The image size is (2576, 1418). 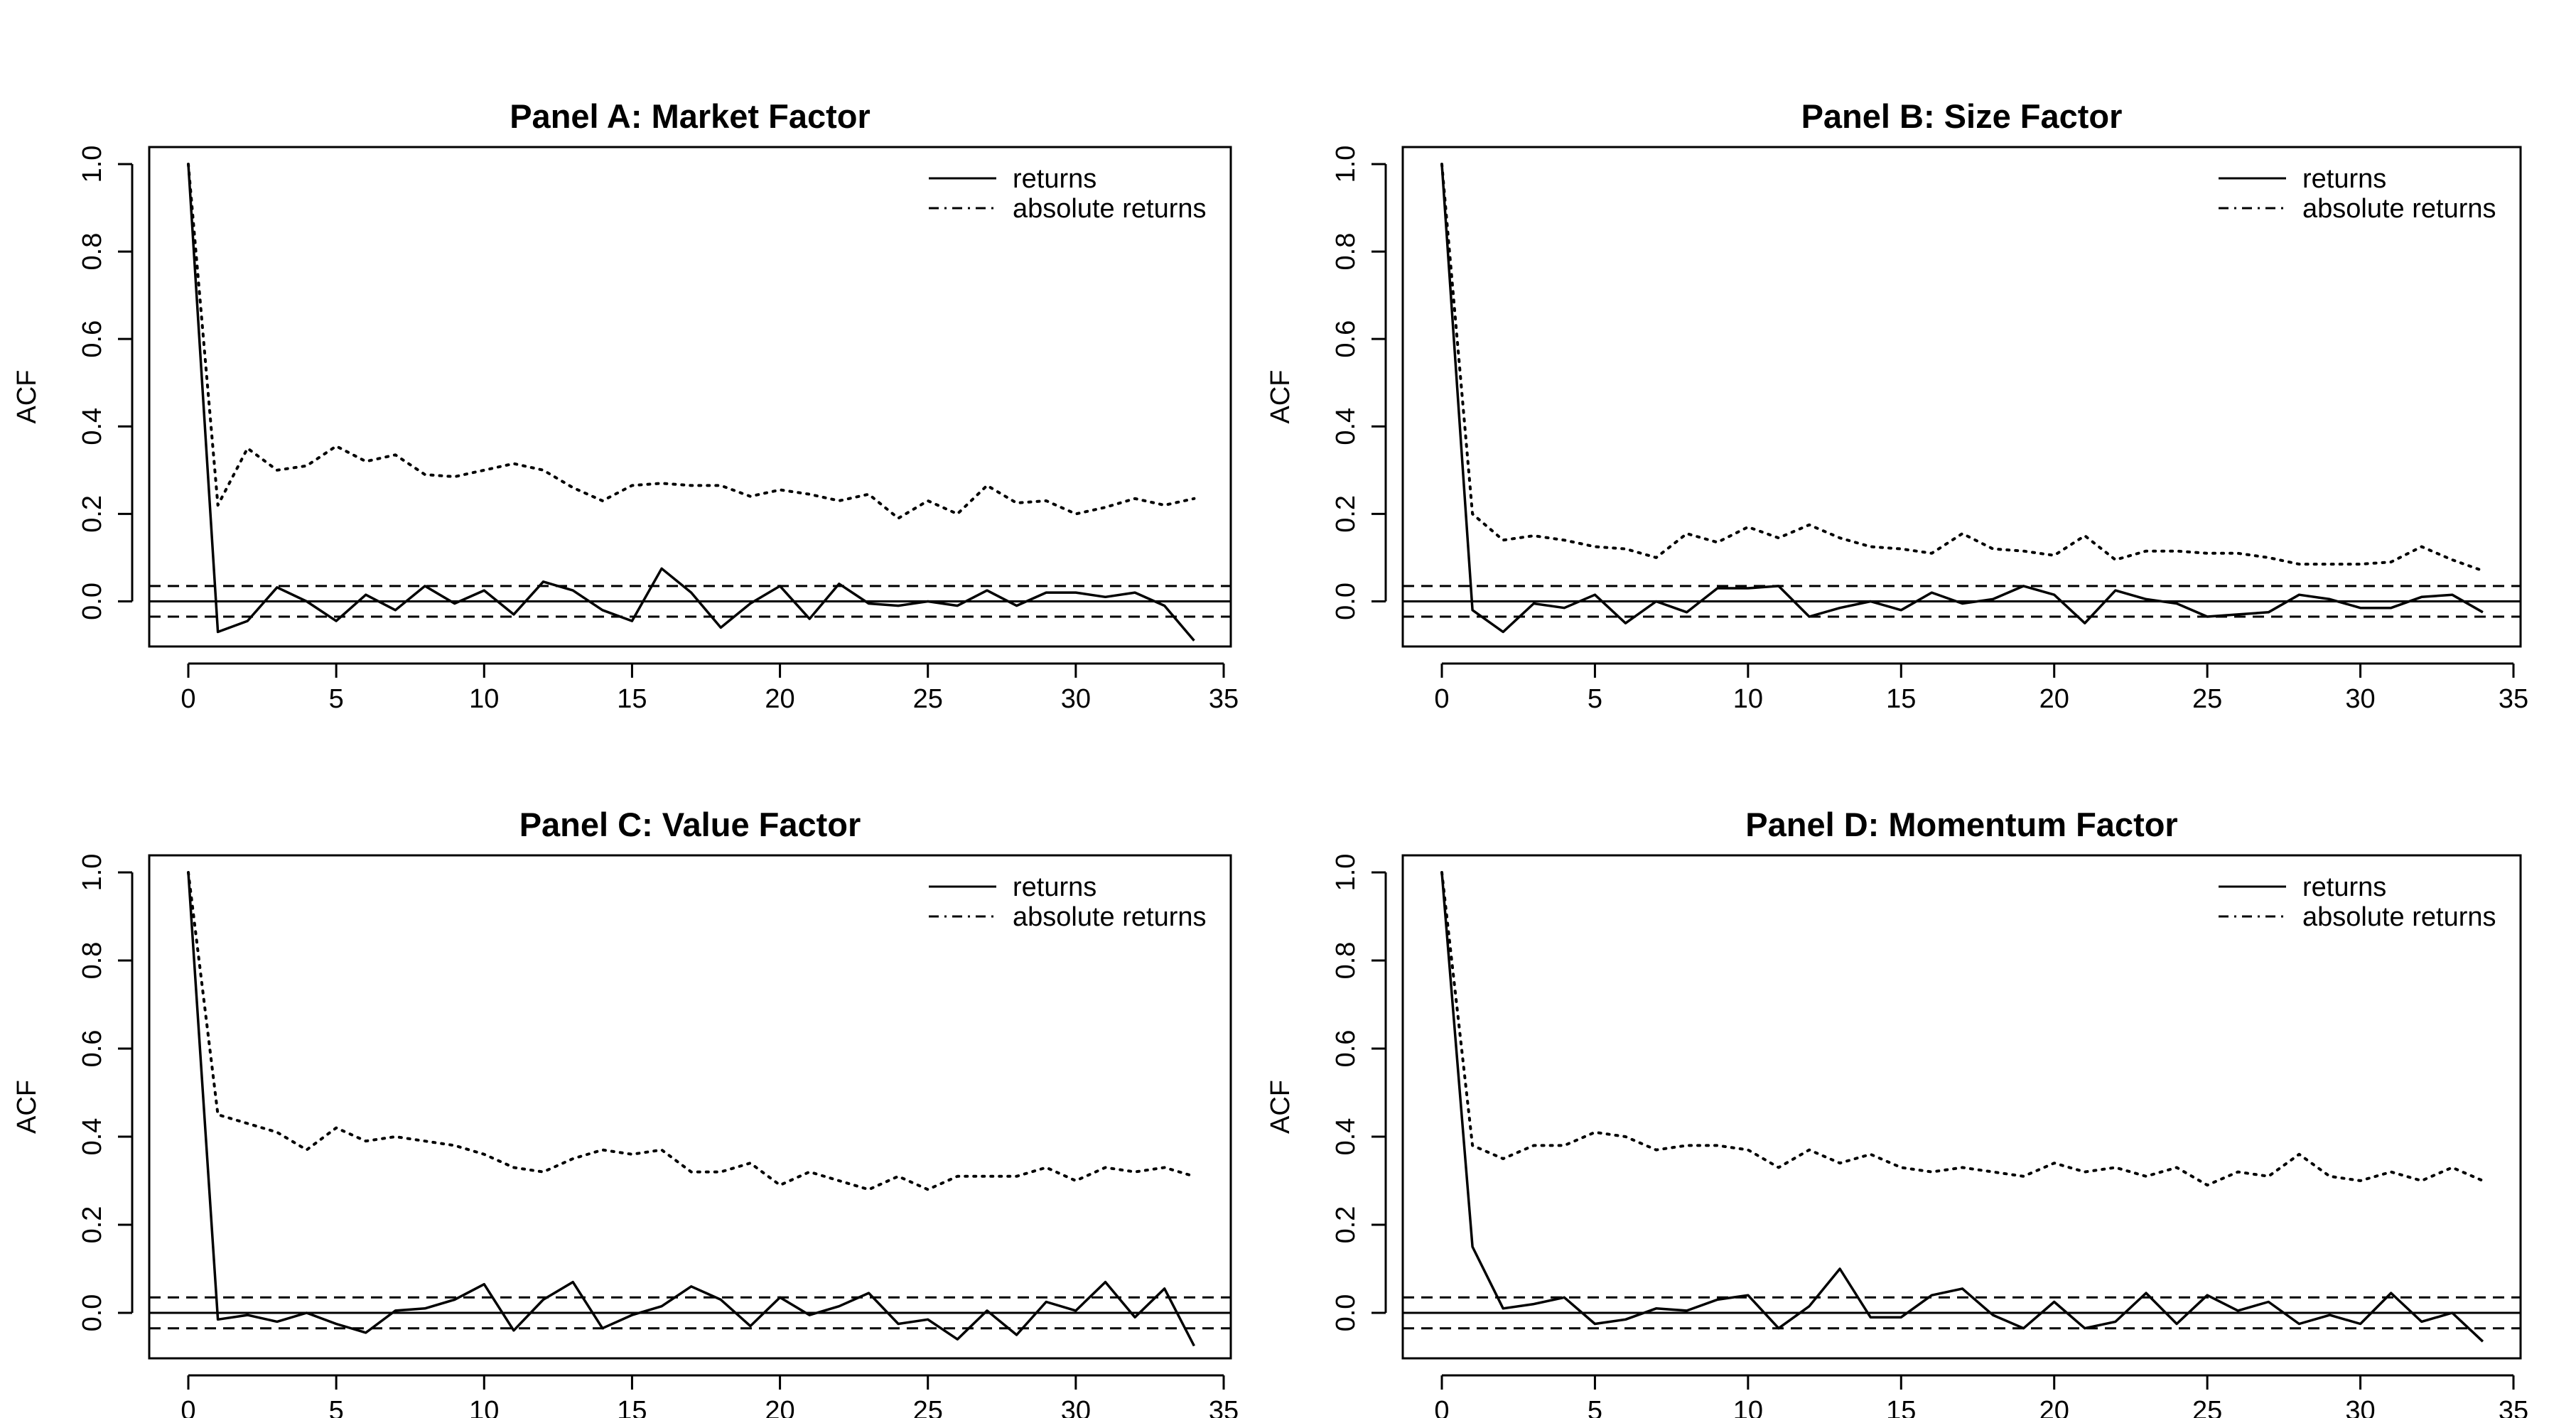 I want to click on chart-title: Panel B: Size Factor, so click(x=1962, y=116).